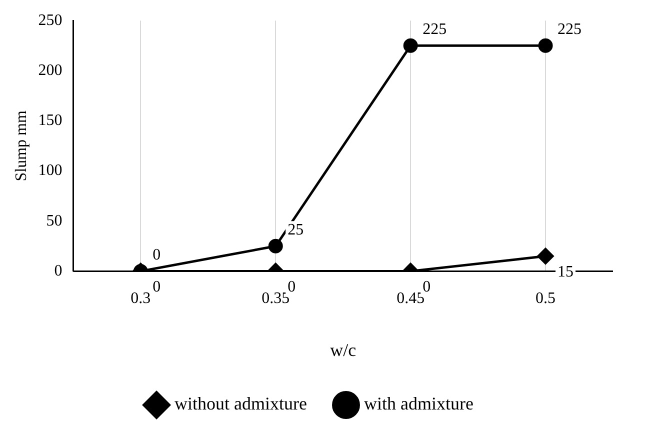 The image size is (651, 432). What do you see at coordinates (410, 299) in the screenshot?
I see `x-tick-label: 0.45` at bounding box center [410, 299].